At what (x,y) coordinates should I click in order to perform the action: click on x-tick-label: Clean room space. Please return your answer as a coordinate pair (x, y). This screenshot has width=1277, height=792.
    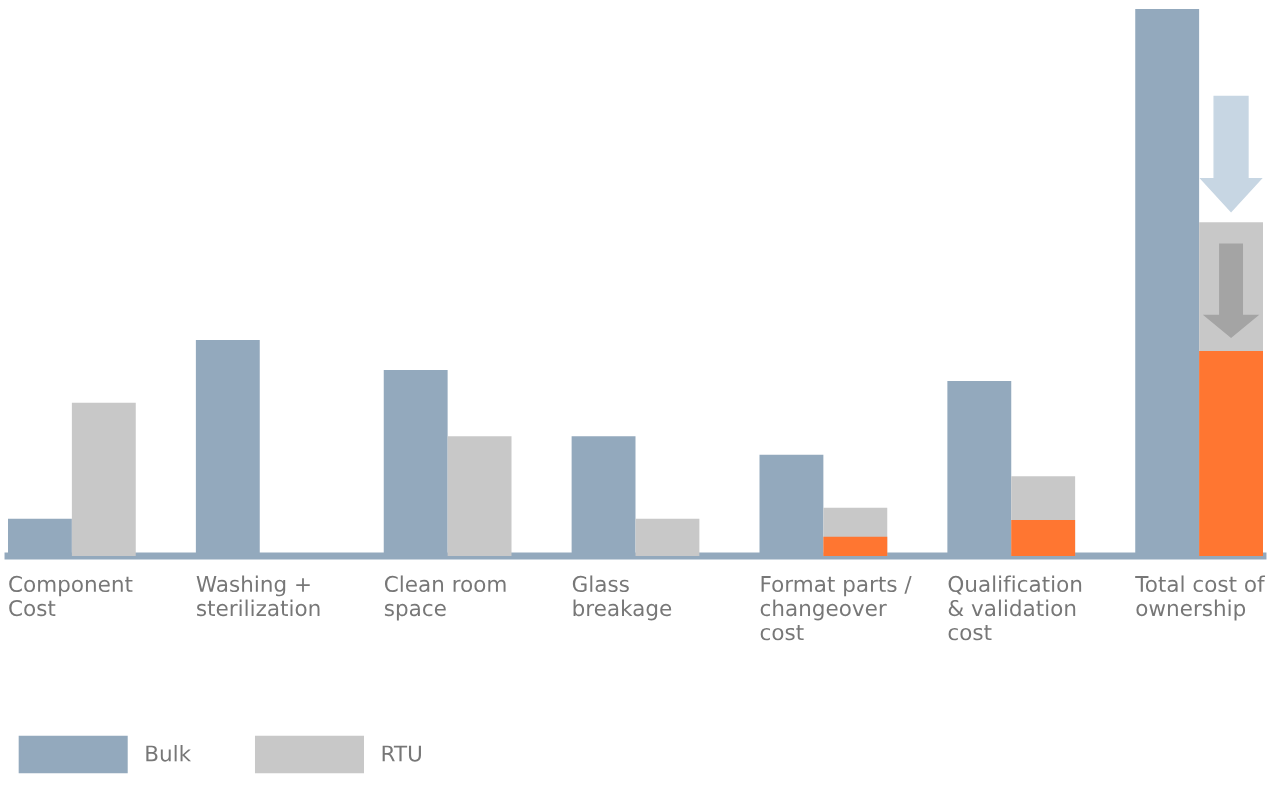
    Looking at the image, I should click on (445, 598).